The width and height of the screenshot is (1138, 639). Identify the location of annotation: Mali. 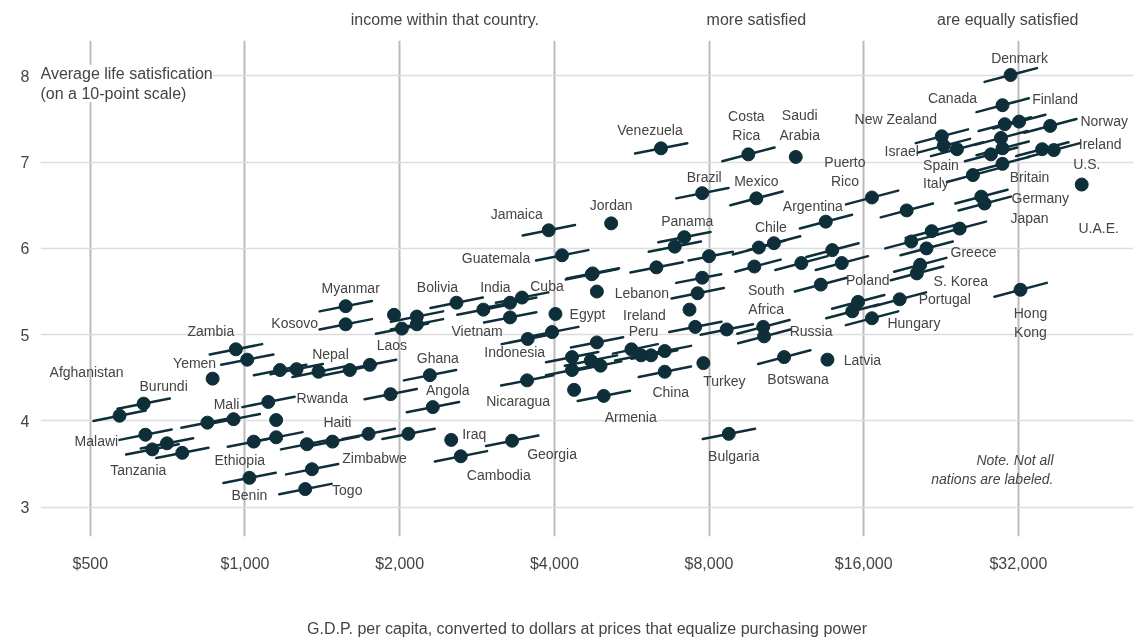
(226, 404).